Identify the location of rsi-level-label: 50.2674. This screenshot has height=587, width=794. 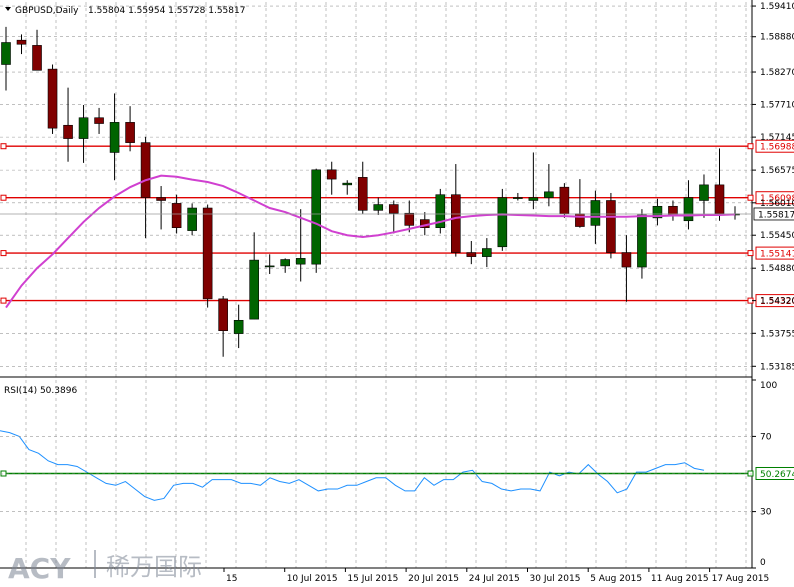
(777, 475).